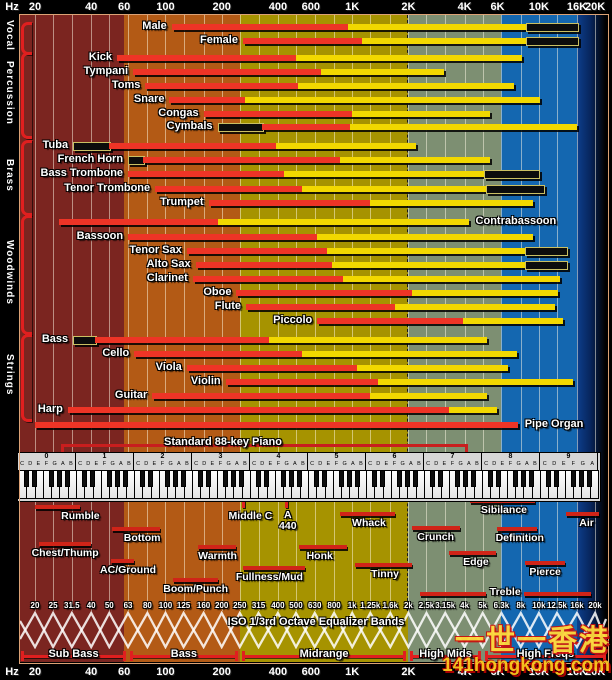  Describe the element at coordinates (35, 672) in the screenshot. I see `axis-bottom-tick: 20` at that location.